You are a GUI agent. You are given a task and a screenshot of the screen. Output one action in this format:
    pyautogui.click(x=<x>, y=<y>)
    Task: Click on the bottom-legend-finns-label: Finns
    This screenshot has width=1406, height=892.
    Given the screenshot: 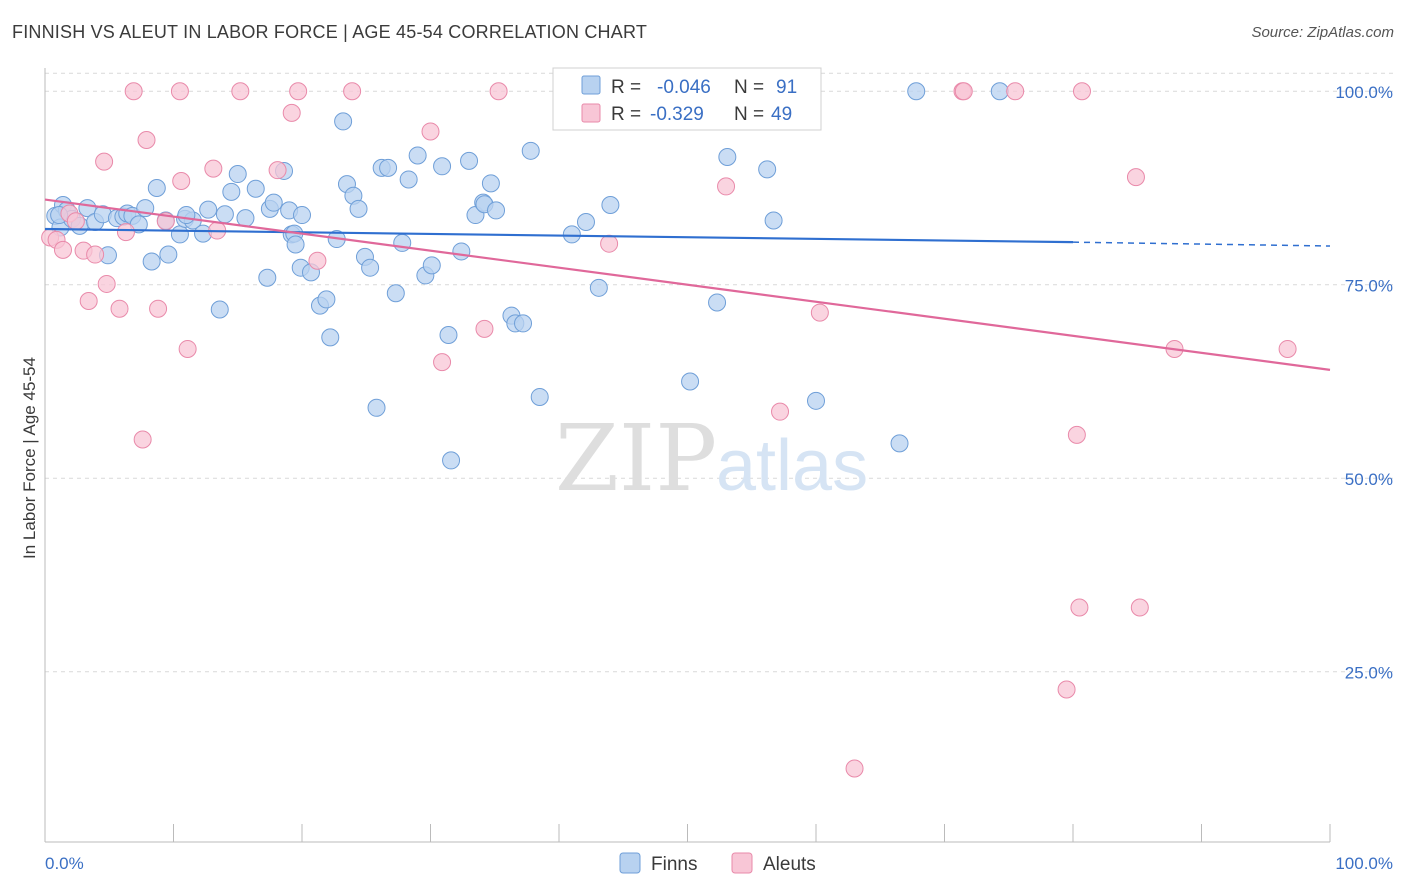 What is the action you would take?
    pyautogui.click(x=674, y=864)
    